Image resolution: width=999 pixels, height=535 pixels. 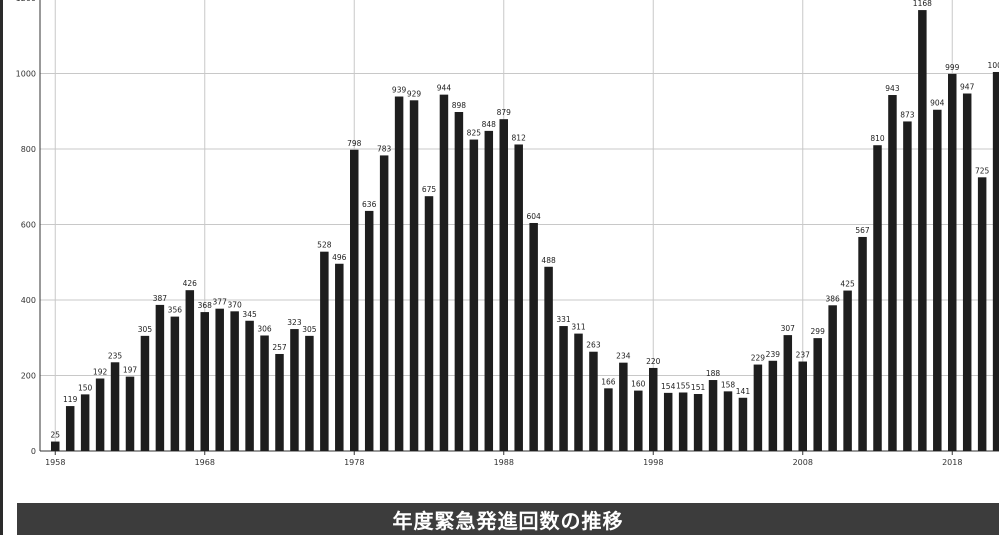 What do you see at coordinates (758, 358) in the screenshot?
I see `data-label-2005: 229` at bounding box center [758, 358].